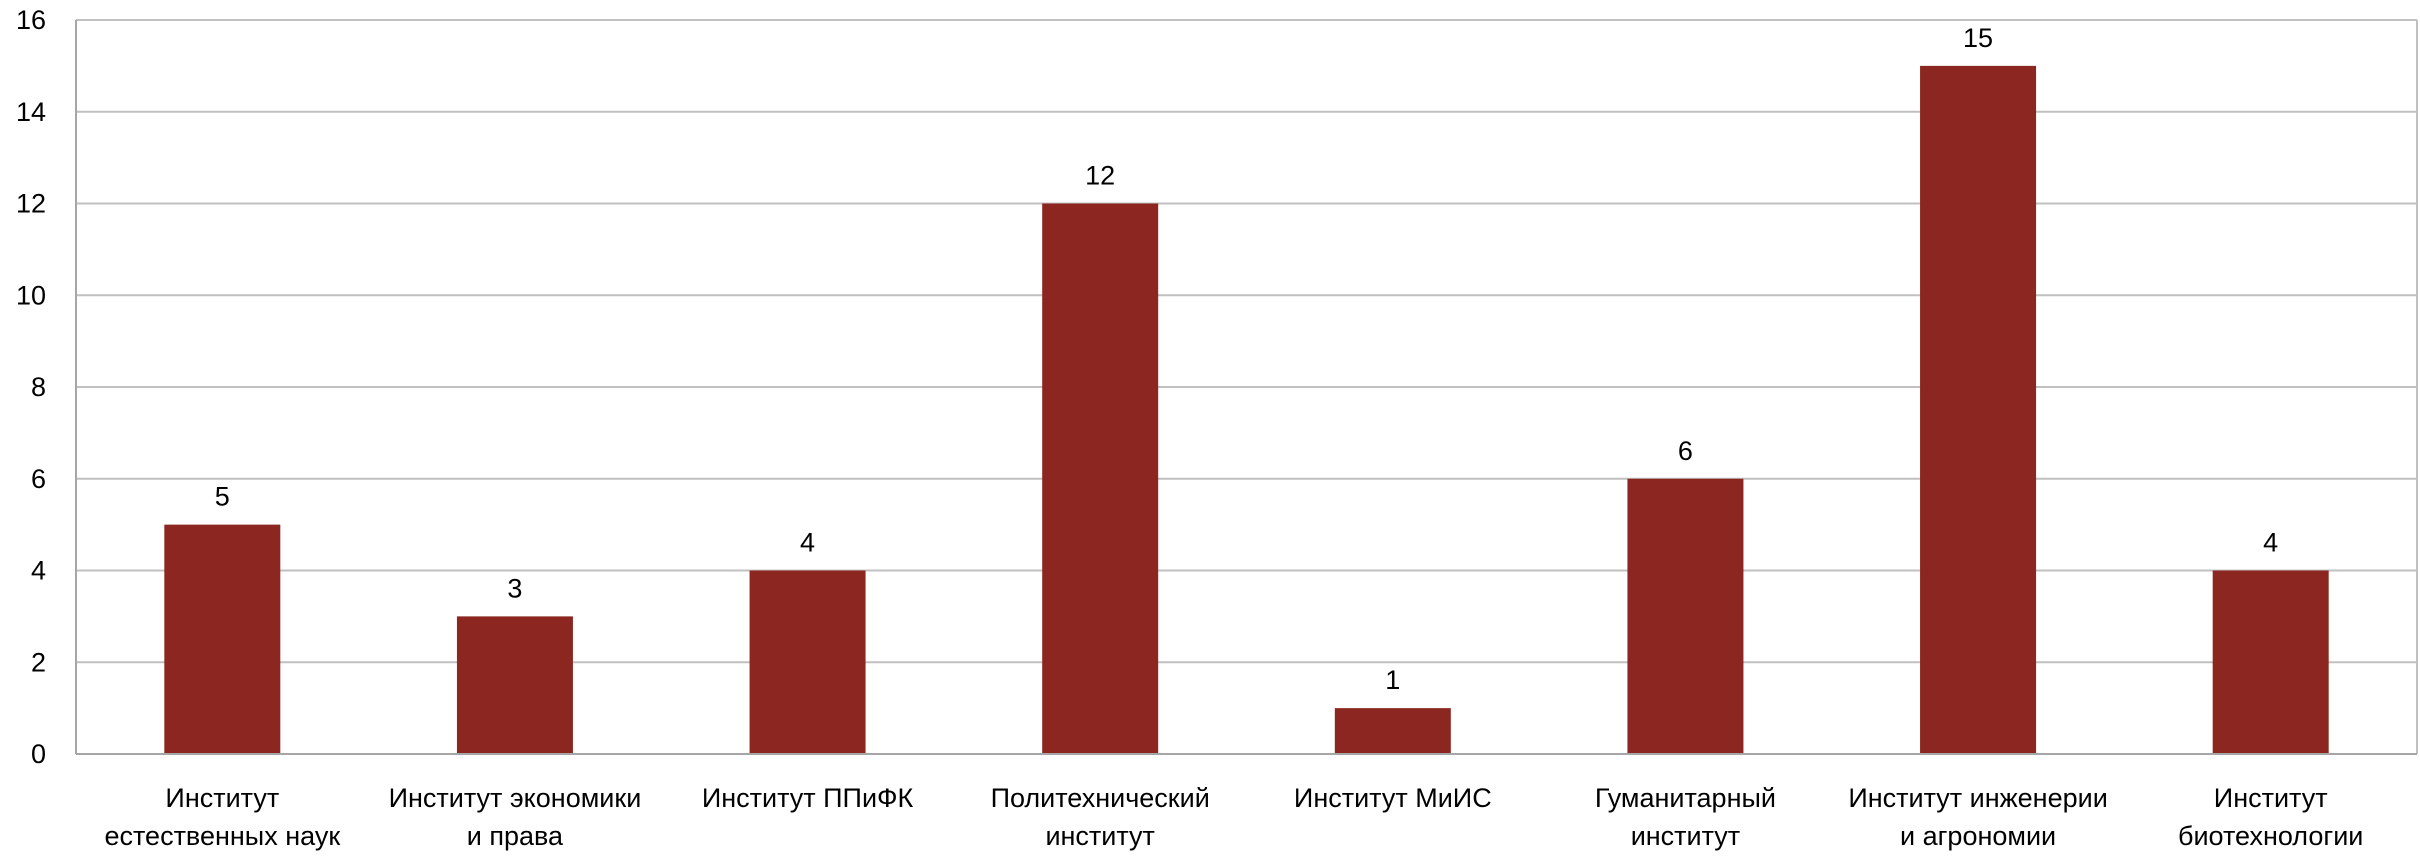 The image size is (2420, 857). What do you see at coordinates (1685, 451) in the screenshot?
I see `data-label-6: 6` at bounding box center [1685, 451].